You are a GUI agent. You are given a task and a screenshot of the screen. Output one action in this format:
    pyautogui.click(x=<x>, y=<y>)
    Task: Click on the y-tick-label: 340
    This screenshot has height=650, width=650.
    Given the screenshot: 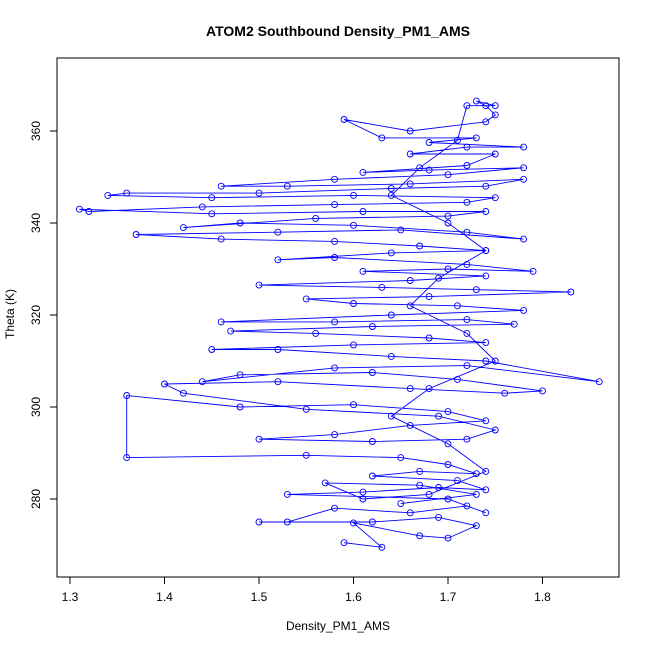 What is the action you would take?
    pyautogui.click(x=36, y=223)
    